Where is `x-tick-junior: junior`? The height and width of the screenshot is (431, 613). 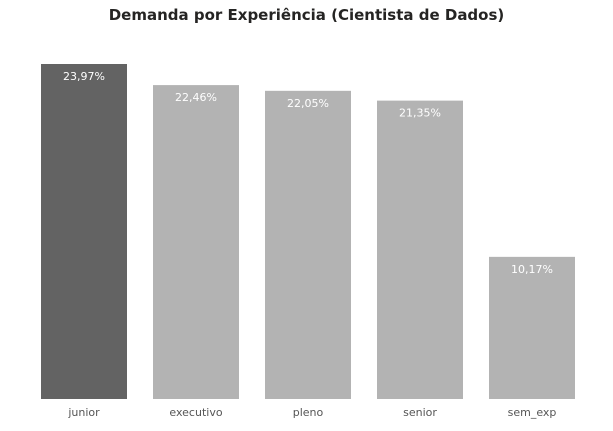 x-tick-junior: junior is located at coordinates (83, 412).